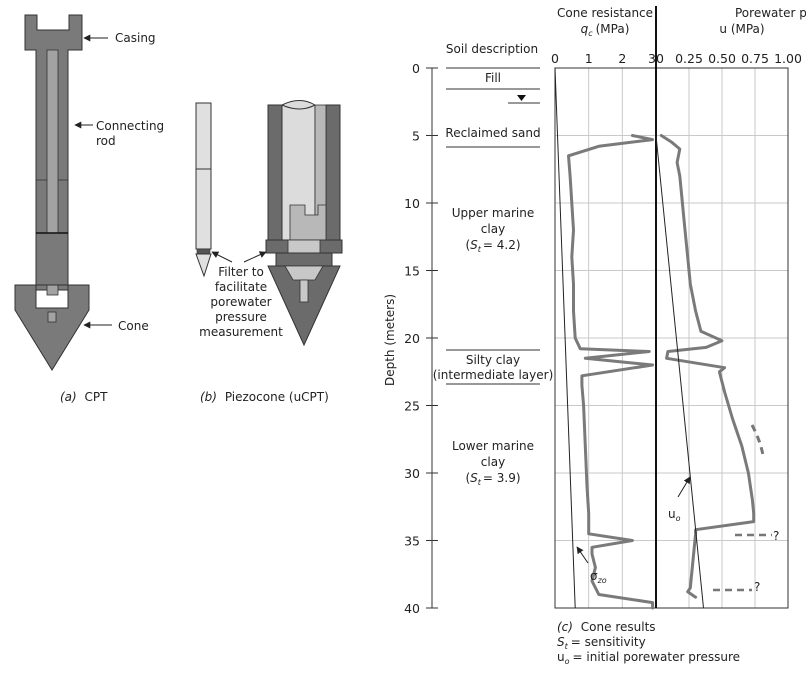  What do you see at coordinates (203, 190) in the screenshot?
I see `piezocone-small` at bounding box center [203, 190].